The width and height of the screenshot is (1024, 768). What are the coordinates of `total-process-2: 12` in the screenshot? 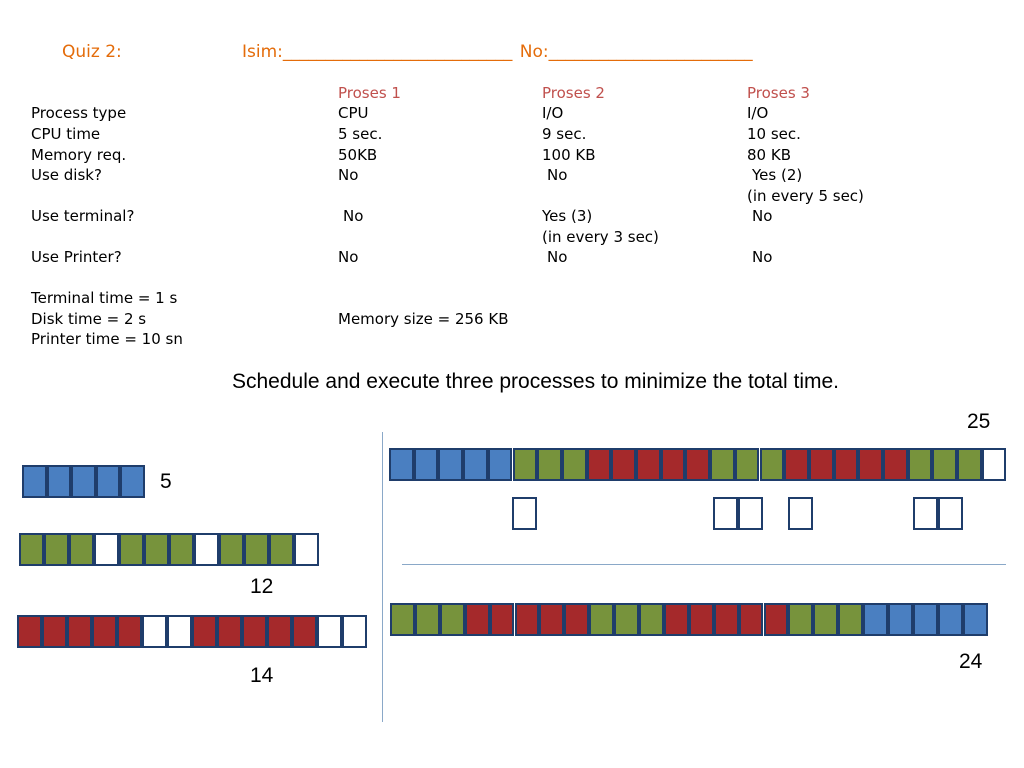 It's located at (262, 586).